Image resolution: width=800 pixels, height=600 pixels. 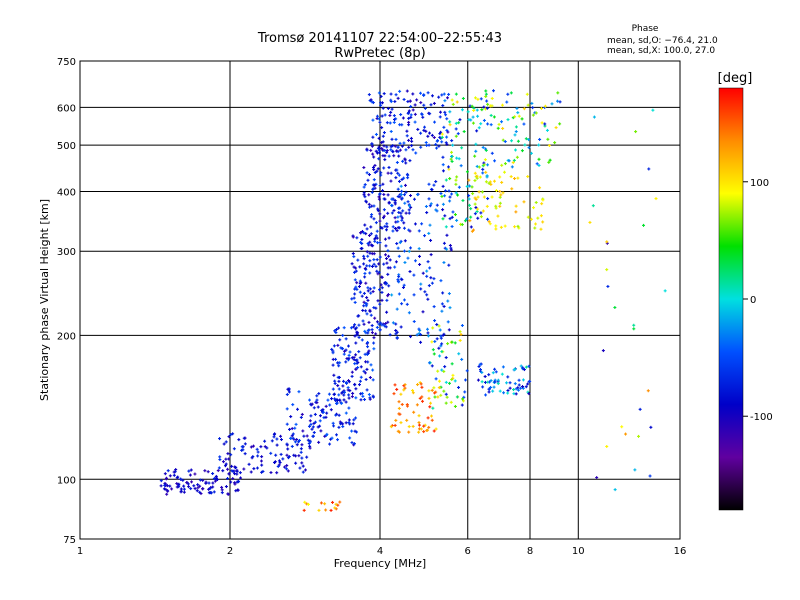 What do you see at coordinates (382, 551) in the screenshot?
I see `x-tick-labels: 1 2 4 6 8 10 16` at bounding box center [382, 551].